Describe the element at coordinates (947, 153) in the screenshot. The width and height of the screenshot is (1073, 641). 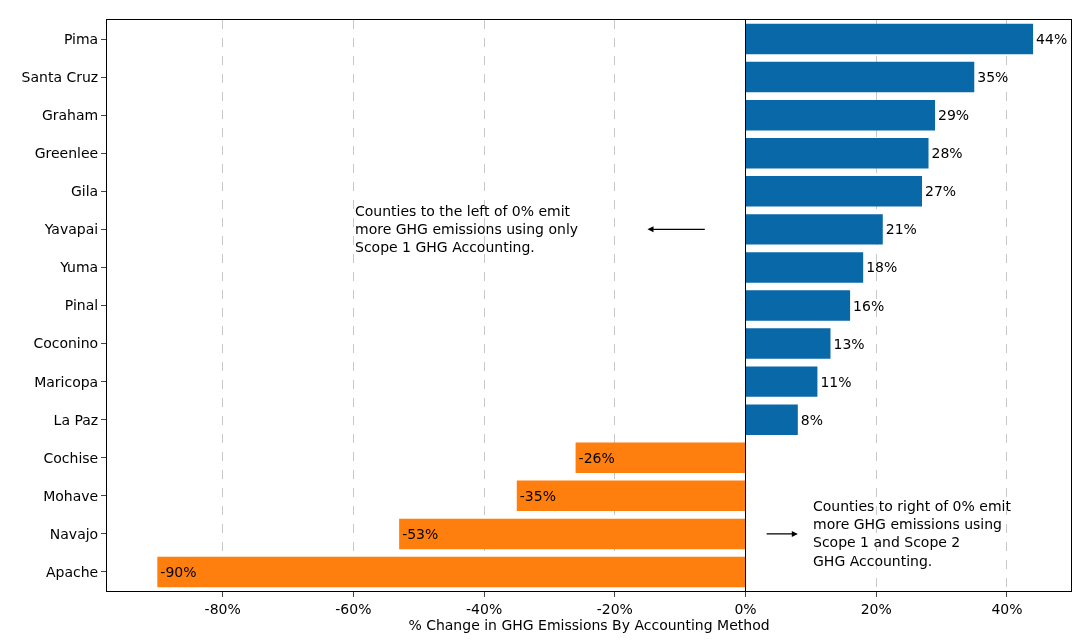
I see `data-label: 28%` at that location.